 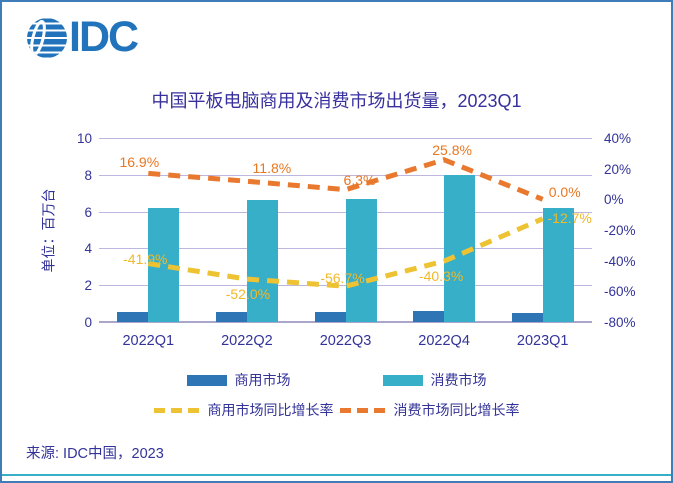 What do you see at coordinates (441, 276) in the screenshot?
I see `data-label: -40.3%` at bounding box center [441, 276].